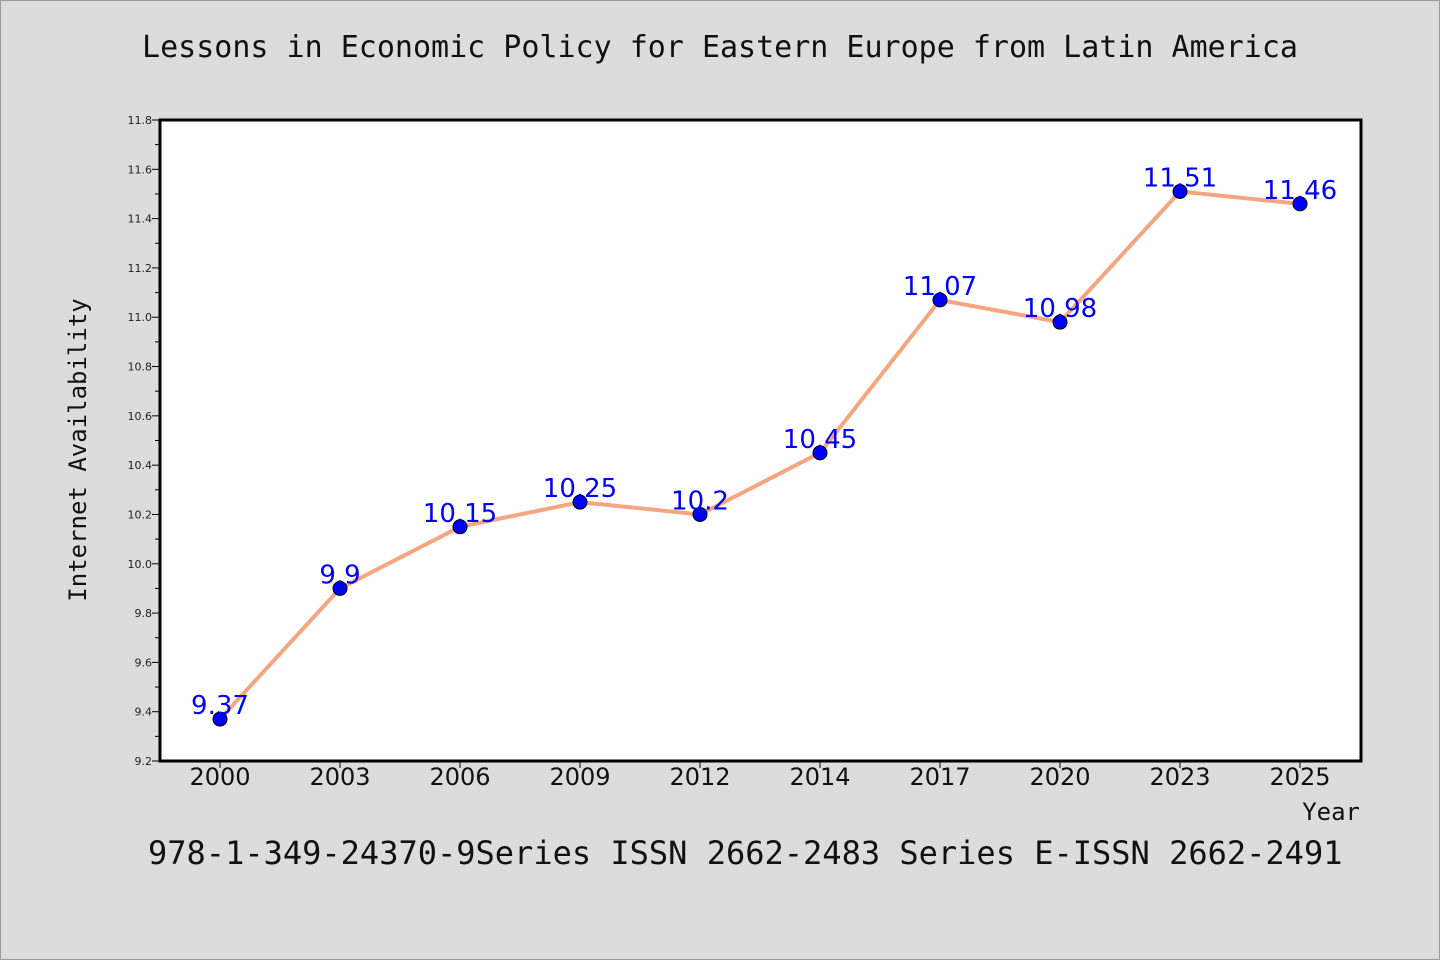 This screenshot has width=1440, height=960. What do you see at coordinates (460, 514) in the screenshot?
I see `data-point-label: 10.15` at bounding box center [460, 514].